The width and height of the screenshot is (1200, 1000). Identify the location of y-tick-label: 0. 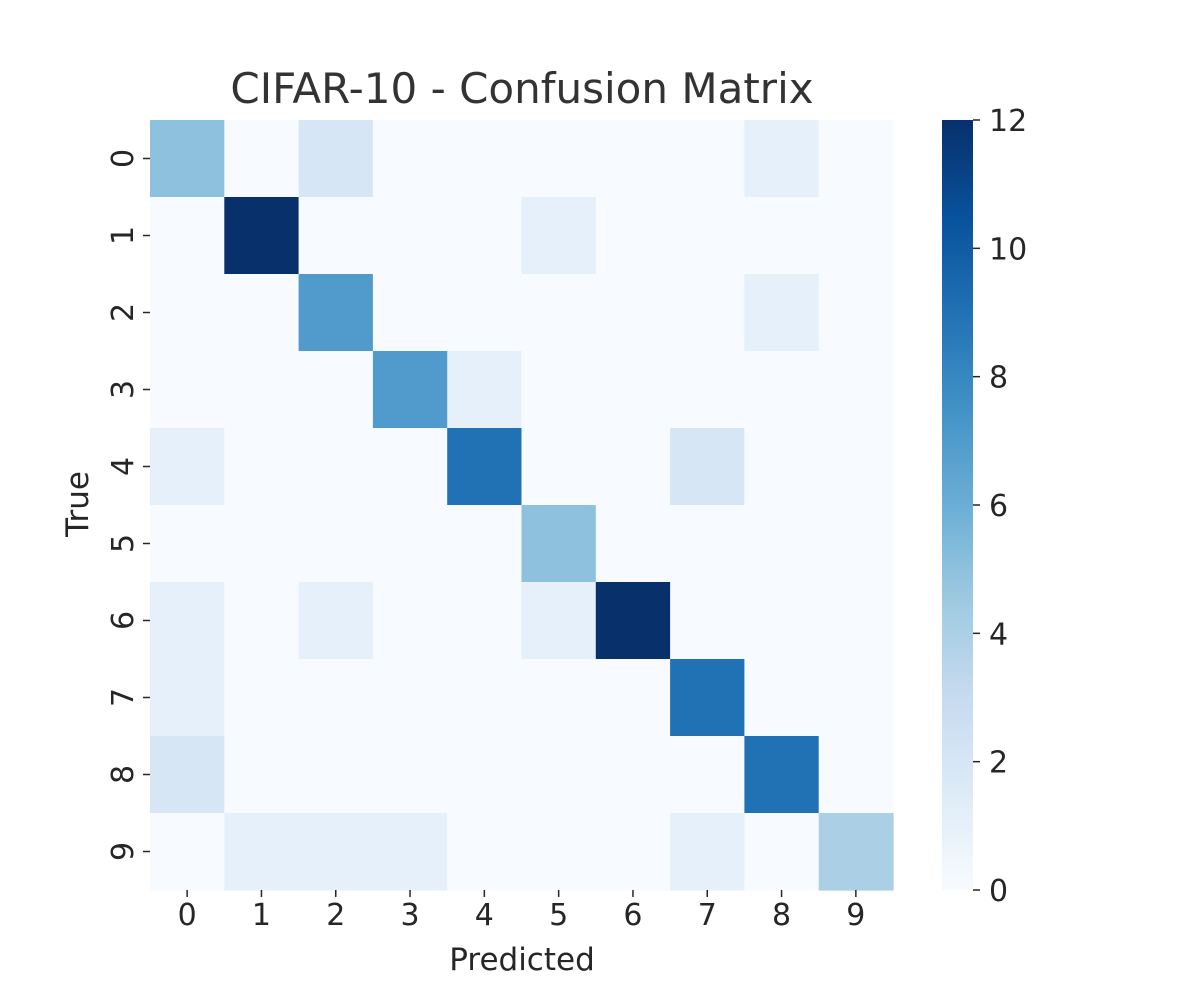
(123, 158).